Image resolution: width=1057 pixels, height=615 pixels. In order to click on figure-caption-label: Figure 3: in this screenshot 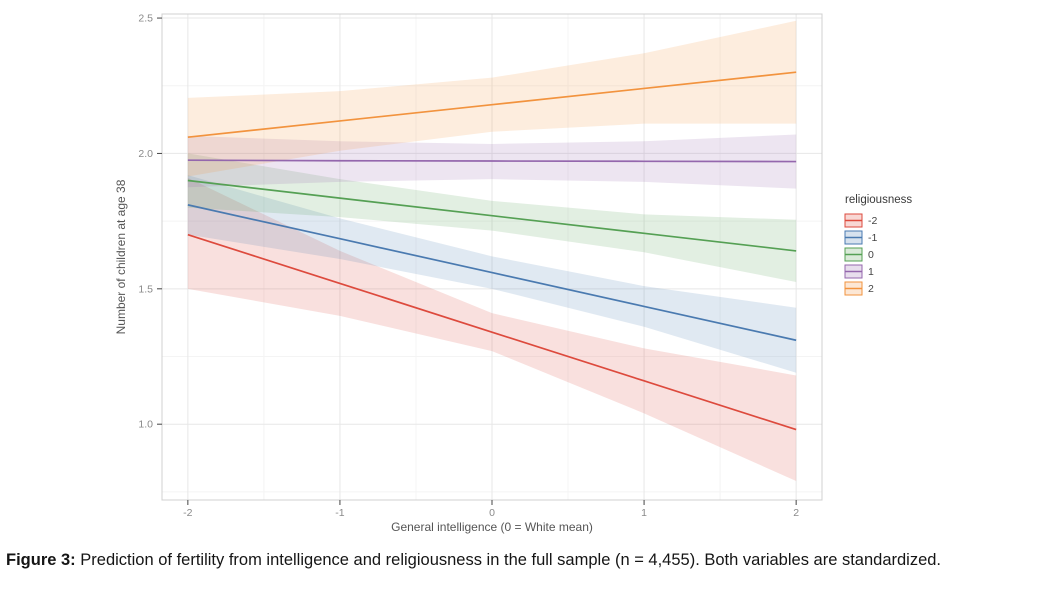, I will do `click(41, 560)`.